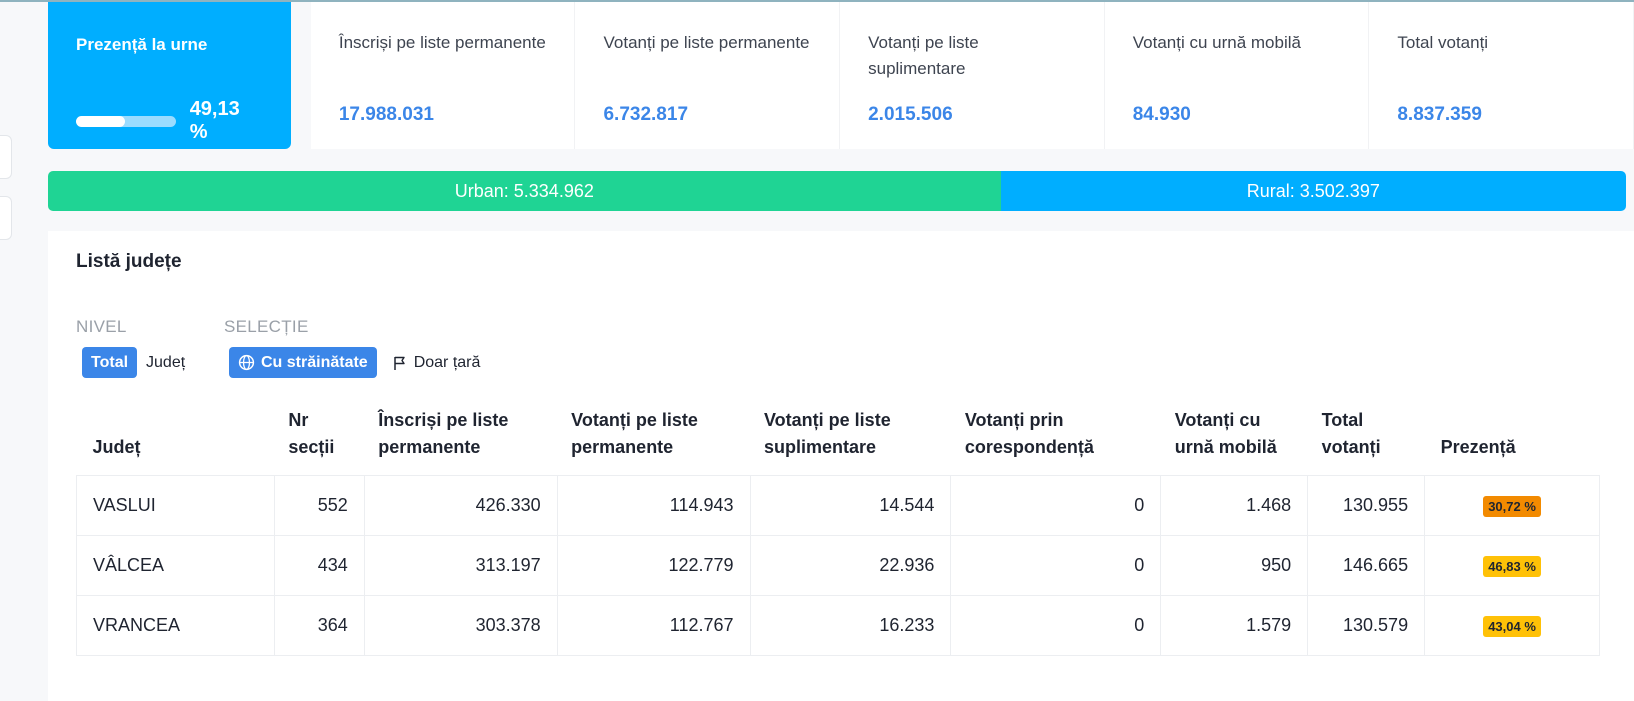 Image resolution: width=1634 pixels, height=701 pixels. I want to click on turnout-title: Prezență la urne, so click(142, 44).